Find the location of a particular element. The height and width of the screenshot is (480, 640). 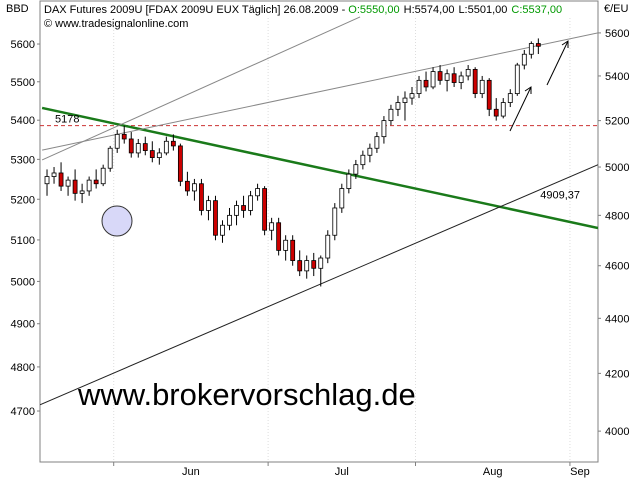

marker-circle is located at coordinates (117, 221).